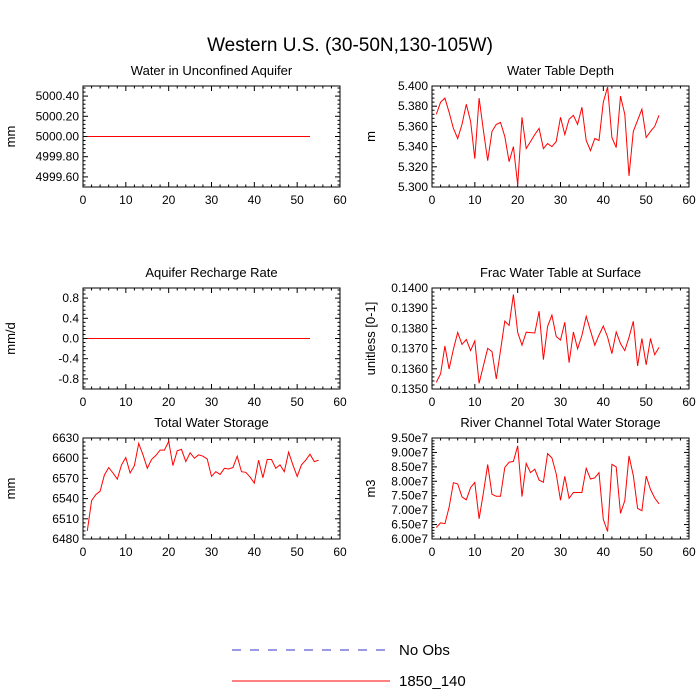 The width and height of the screenshot is (700, 700). I want to click on y-axis-label: unitless [0-1], so click(370, 339).